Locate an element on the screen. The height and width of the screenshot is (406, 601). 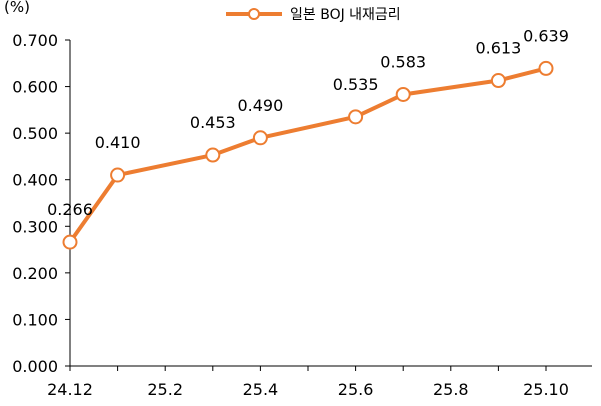
y-tick-label: 0.700 is located at coordinates (35, 40).